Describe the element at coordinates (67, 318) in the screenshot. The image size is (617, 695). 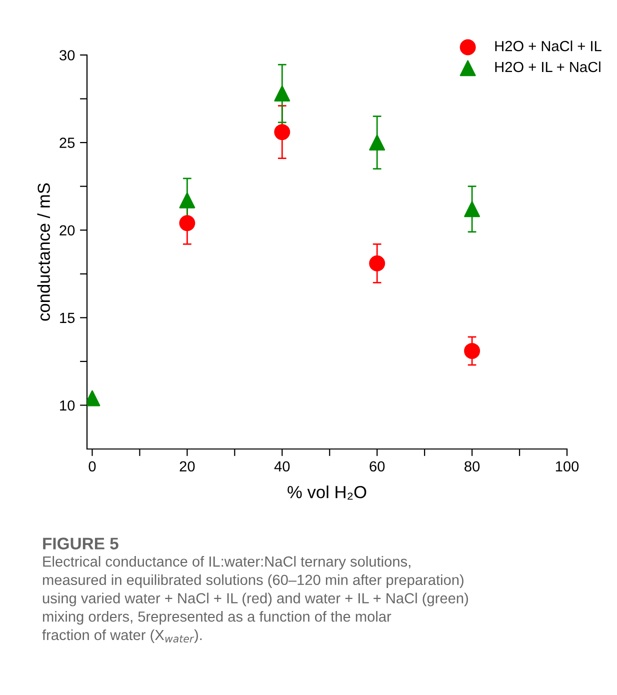
I see `y-tick-label: 15` at that location.